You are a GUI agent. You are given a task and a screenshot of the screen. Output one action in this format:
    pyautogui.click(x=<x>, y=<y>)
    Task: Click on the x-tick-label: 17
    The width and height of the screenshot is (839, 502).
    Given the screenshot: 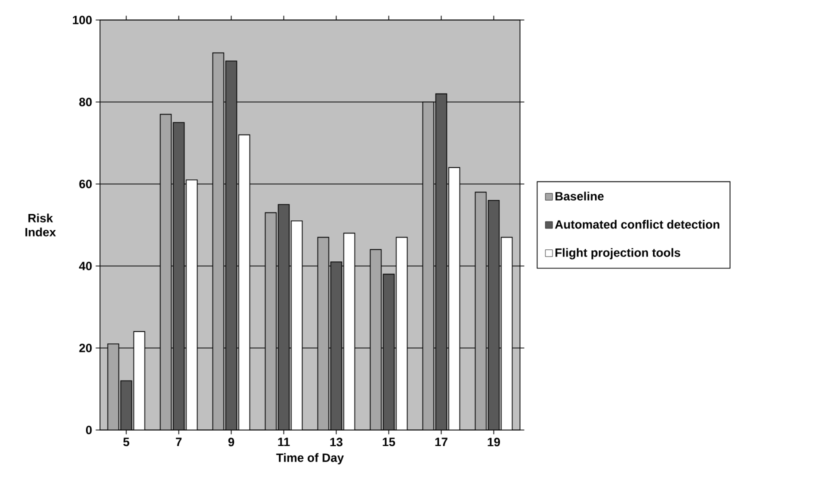 What is the action you would take?
    pyautogui.click(x=441, y=442)
    